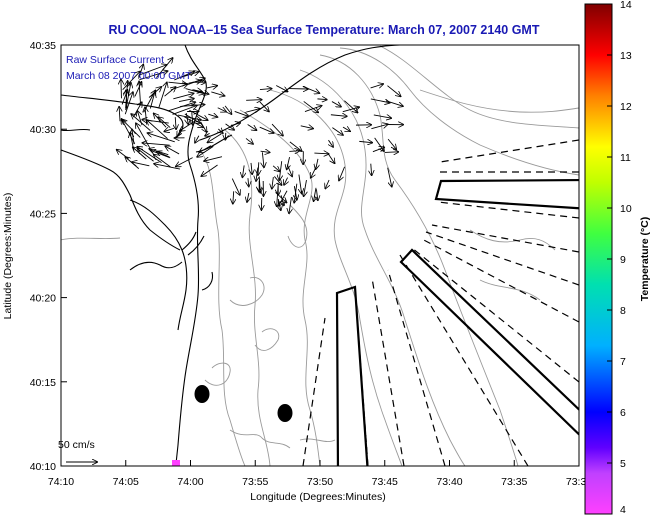 This screenshot has height=519, width=651. I want to click on current-vectors, so click(260, 135).